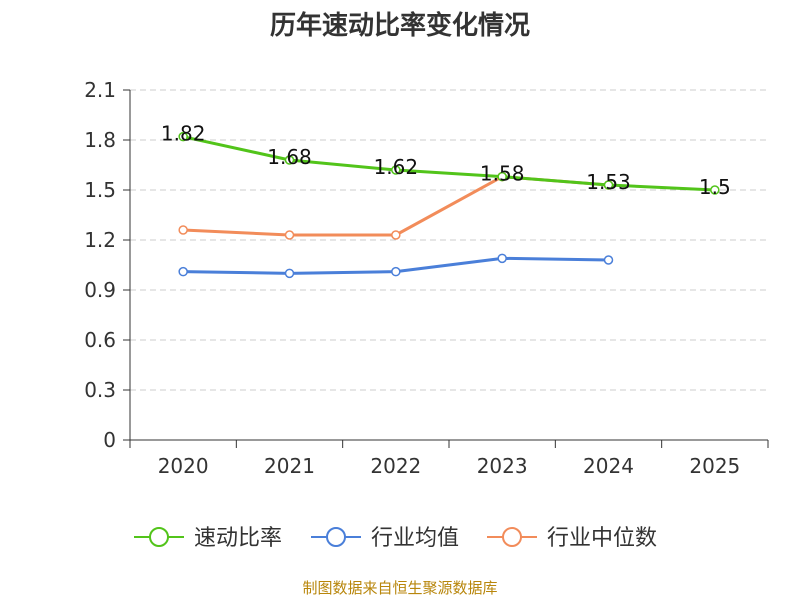 The width and height of the screenshot is (800, 600). Describe the element at coordinates (100, 390) in the screenshot. I see `y-tick-label: 0.3` at that location.